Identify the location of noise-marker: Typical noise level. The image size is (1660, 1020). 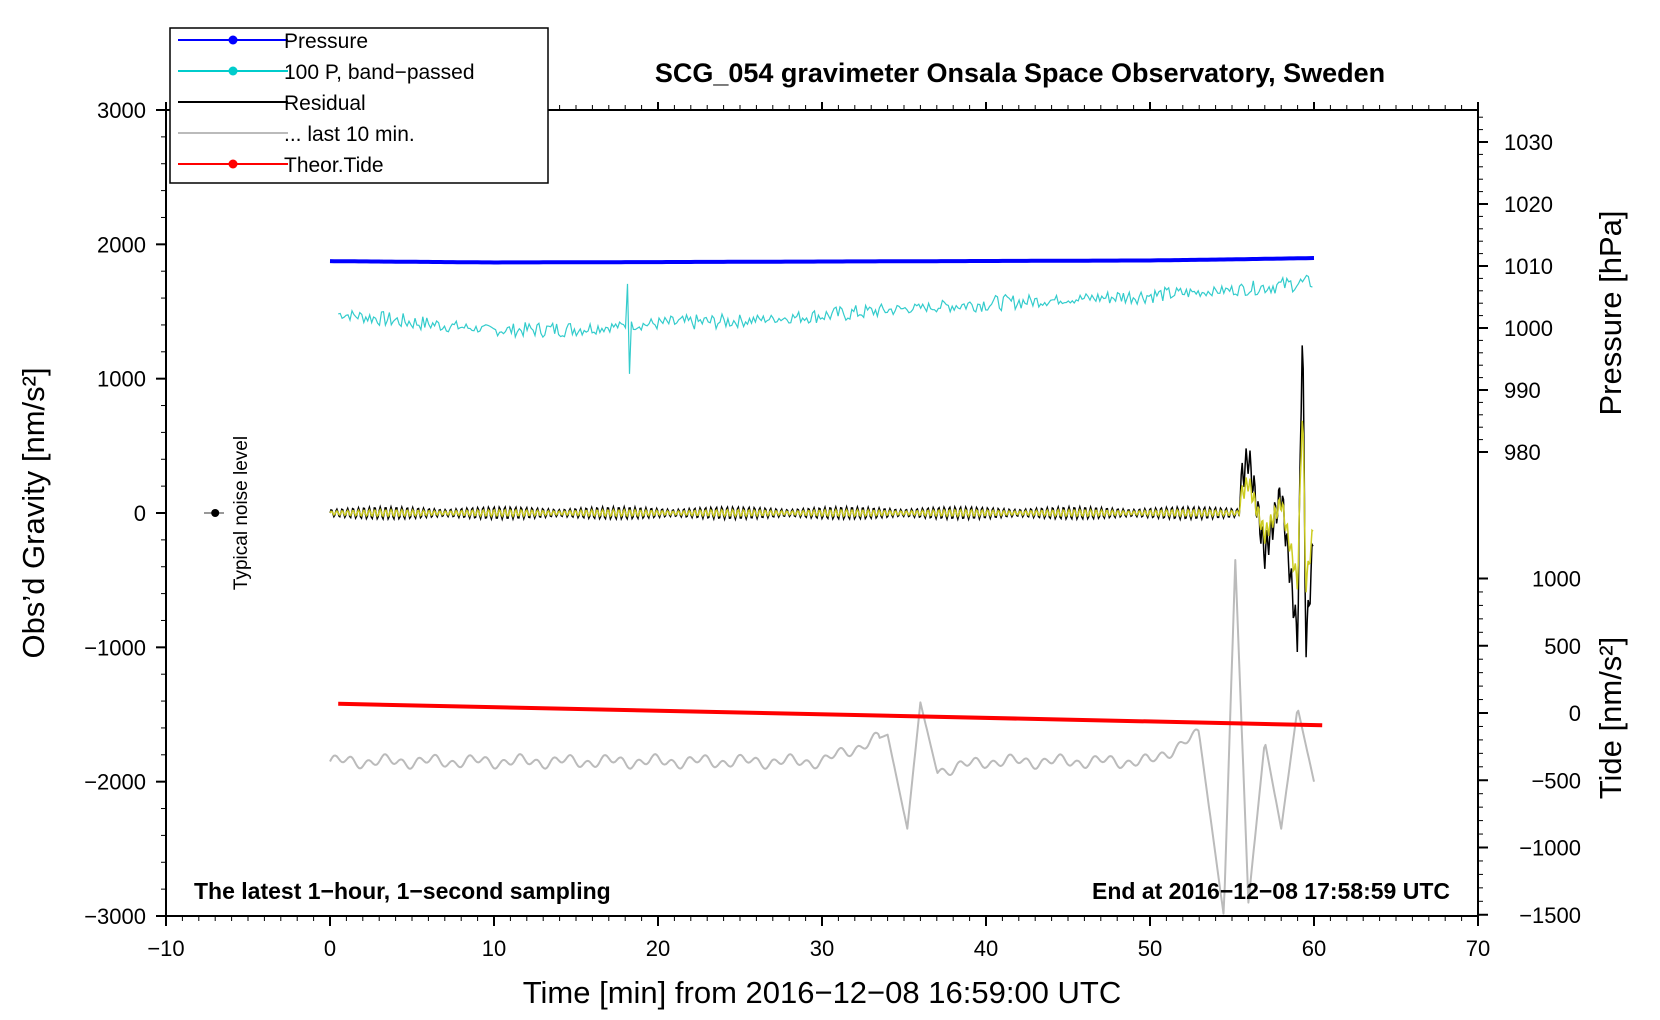
(228, 513).